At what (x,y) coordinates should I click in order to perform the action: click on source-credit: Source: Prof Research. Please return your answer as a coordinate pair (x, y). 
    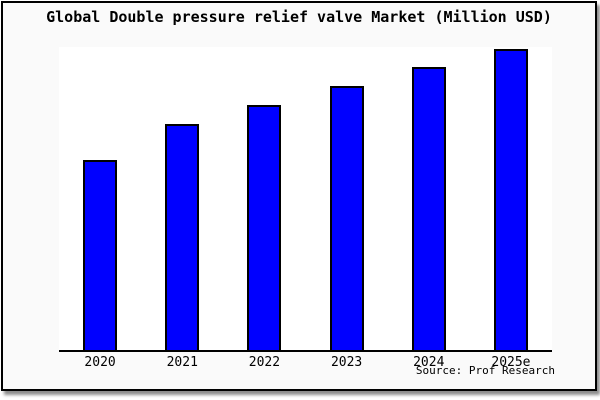
    Looking at the image, I should click on (485, 370).